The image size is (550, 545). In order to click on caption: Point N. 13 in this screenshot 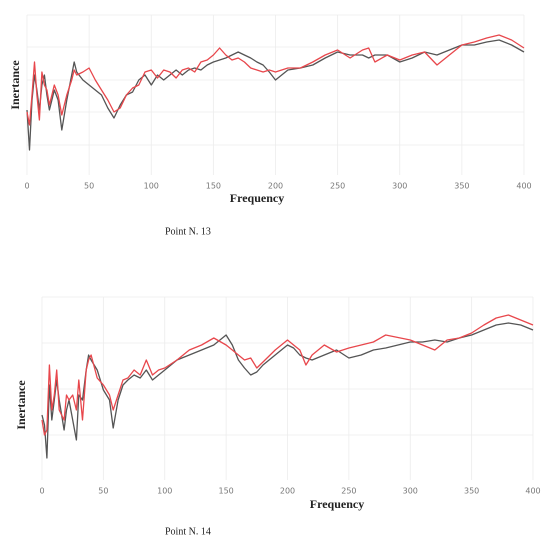, I will do `click(188, 231)`.